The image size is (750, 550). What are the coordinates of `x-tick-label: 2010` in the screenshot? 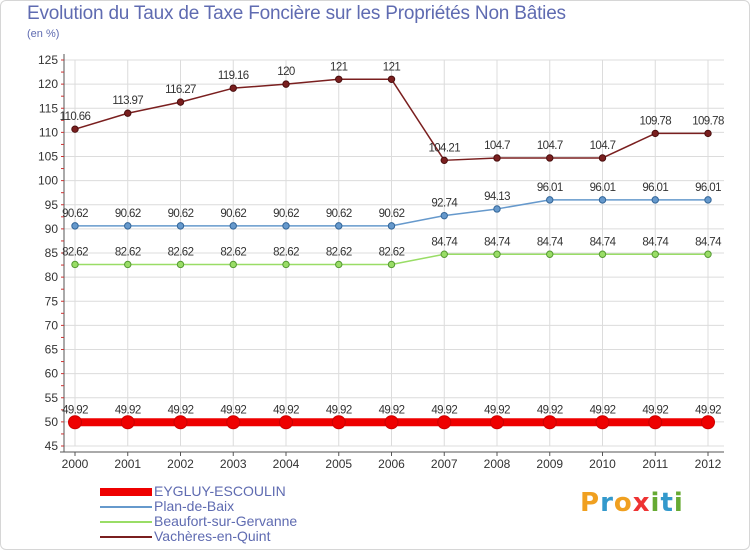 It's located at (602, 464).